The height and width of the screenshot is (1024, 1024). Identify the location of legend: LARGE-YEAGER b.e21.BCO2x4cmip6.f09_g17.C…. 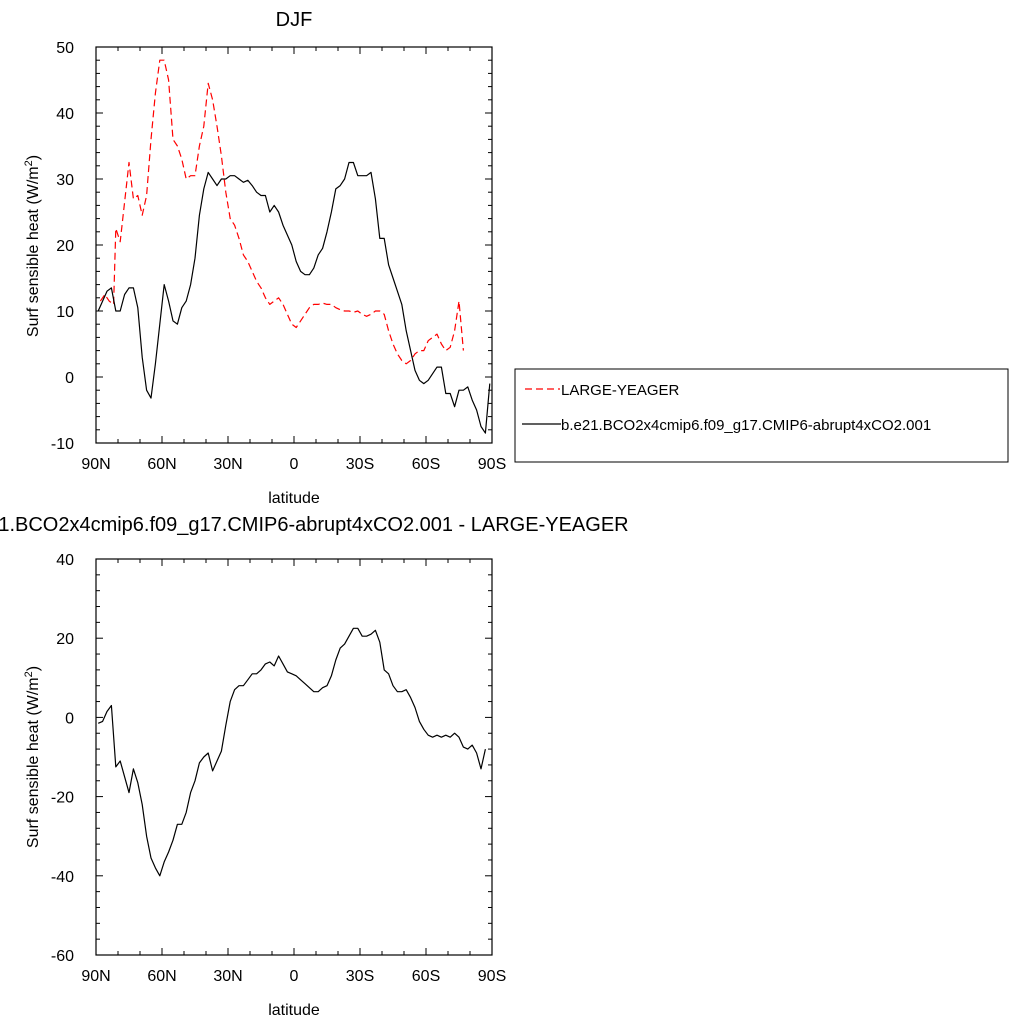
(761, 415).